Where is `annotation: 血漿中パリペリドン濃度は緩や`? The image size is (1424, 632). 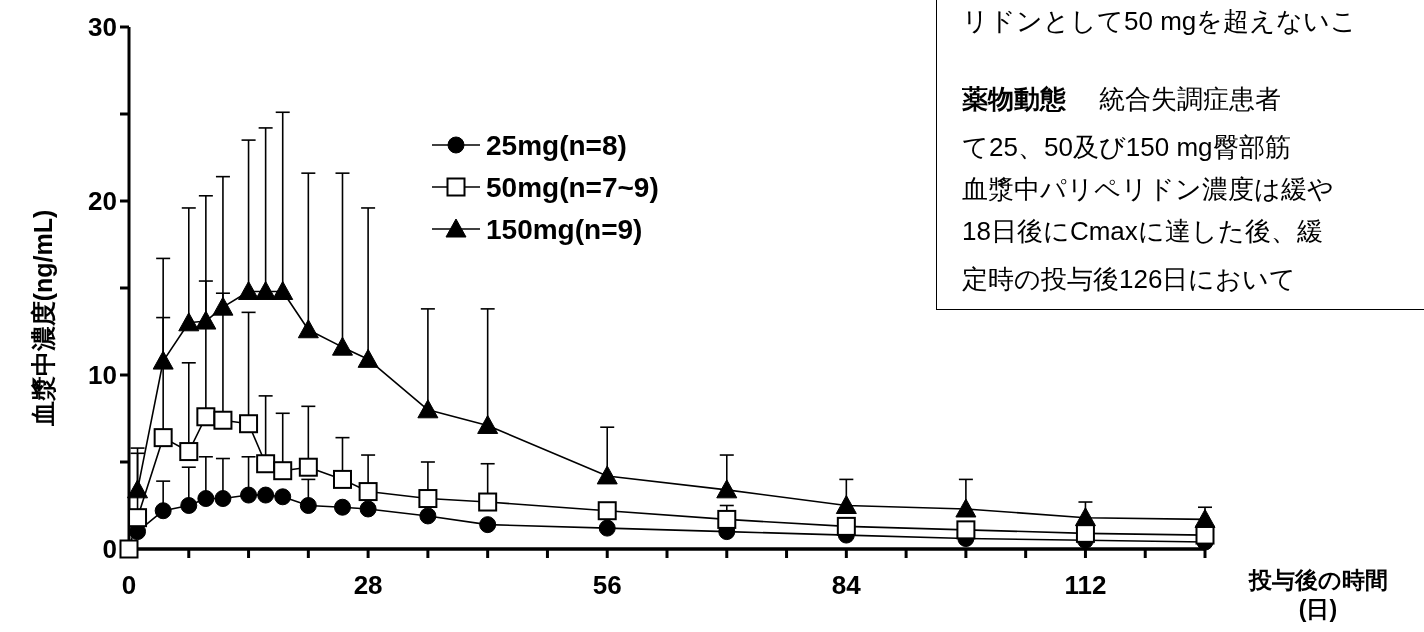
annotation: 血漿中パリペリドン濃度は緩や is located at coordinates (1148, 189).